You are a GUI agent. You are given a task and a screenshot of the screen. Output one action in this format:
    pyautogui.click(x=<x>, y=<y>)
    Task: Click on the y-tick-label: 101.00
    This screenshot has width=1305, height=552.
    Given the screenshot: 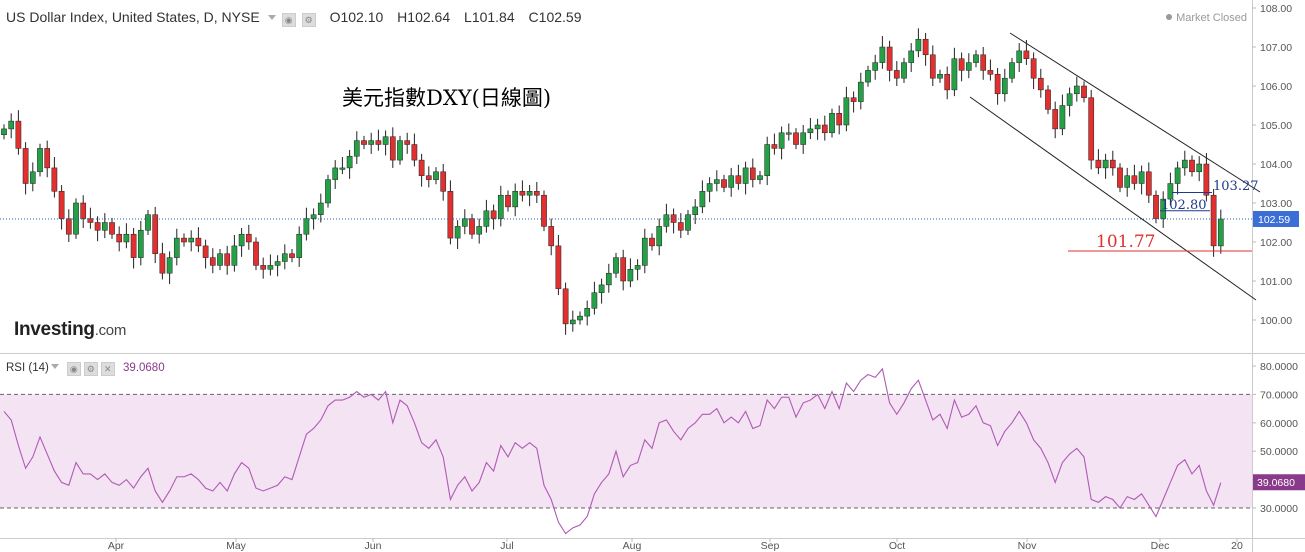 What is the action you would take?
    pyautogui.click(x=1276, y=282)
    